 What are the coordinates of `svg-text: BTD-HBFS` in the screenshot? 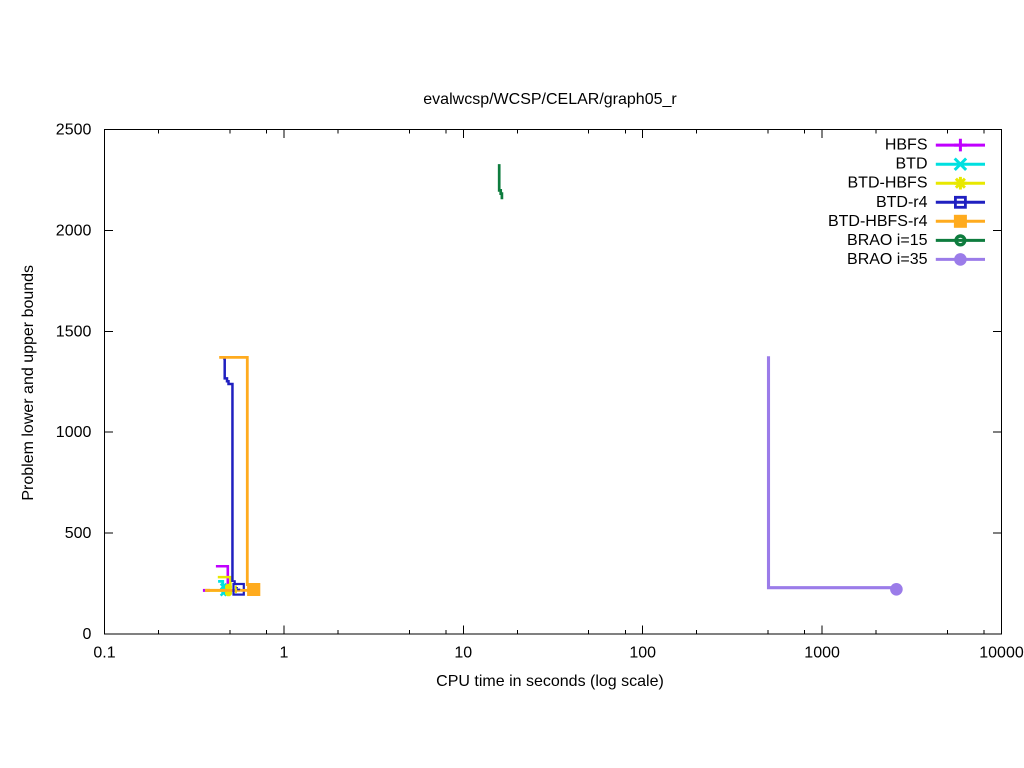 It's located at (888, 183).